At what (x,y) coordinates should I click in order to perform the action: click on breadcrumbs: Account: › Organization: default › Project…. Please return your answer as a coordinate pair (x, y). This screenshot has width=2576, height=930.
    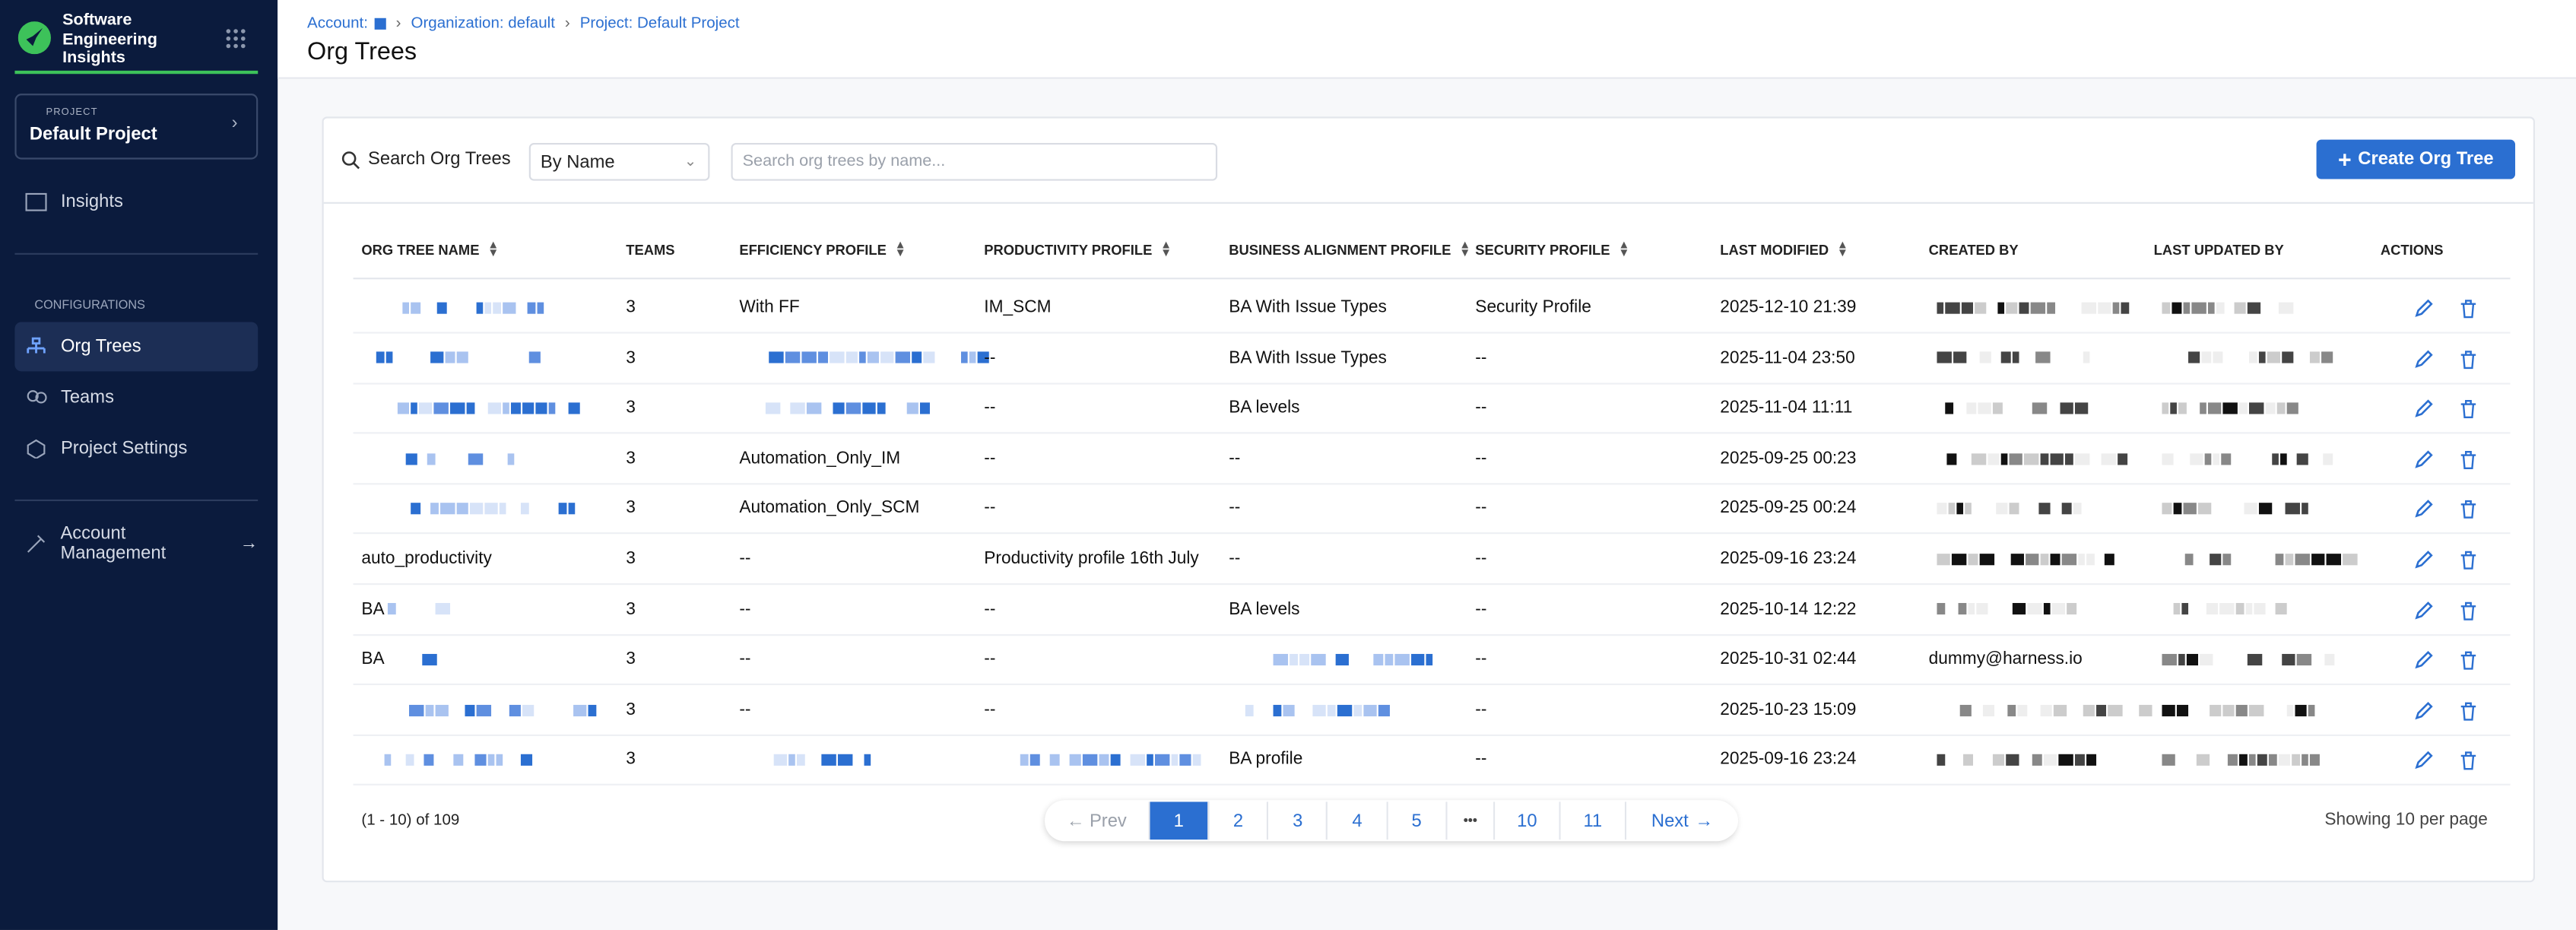
    Looking at the image, I should click on (523, 23).